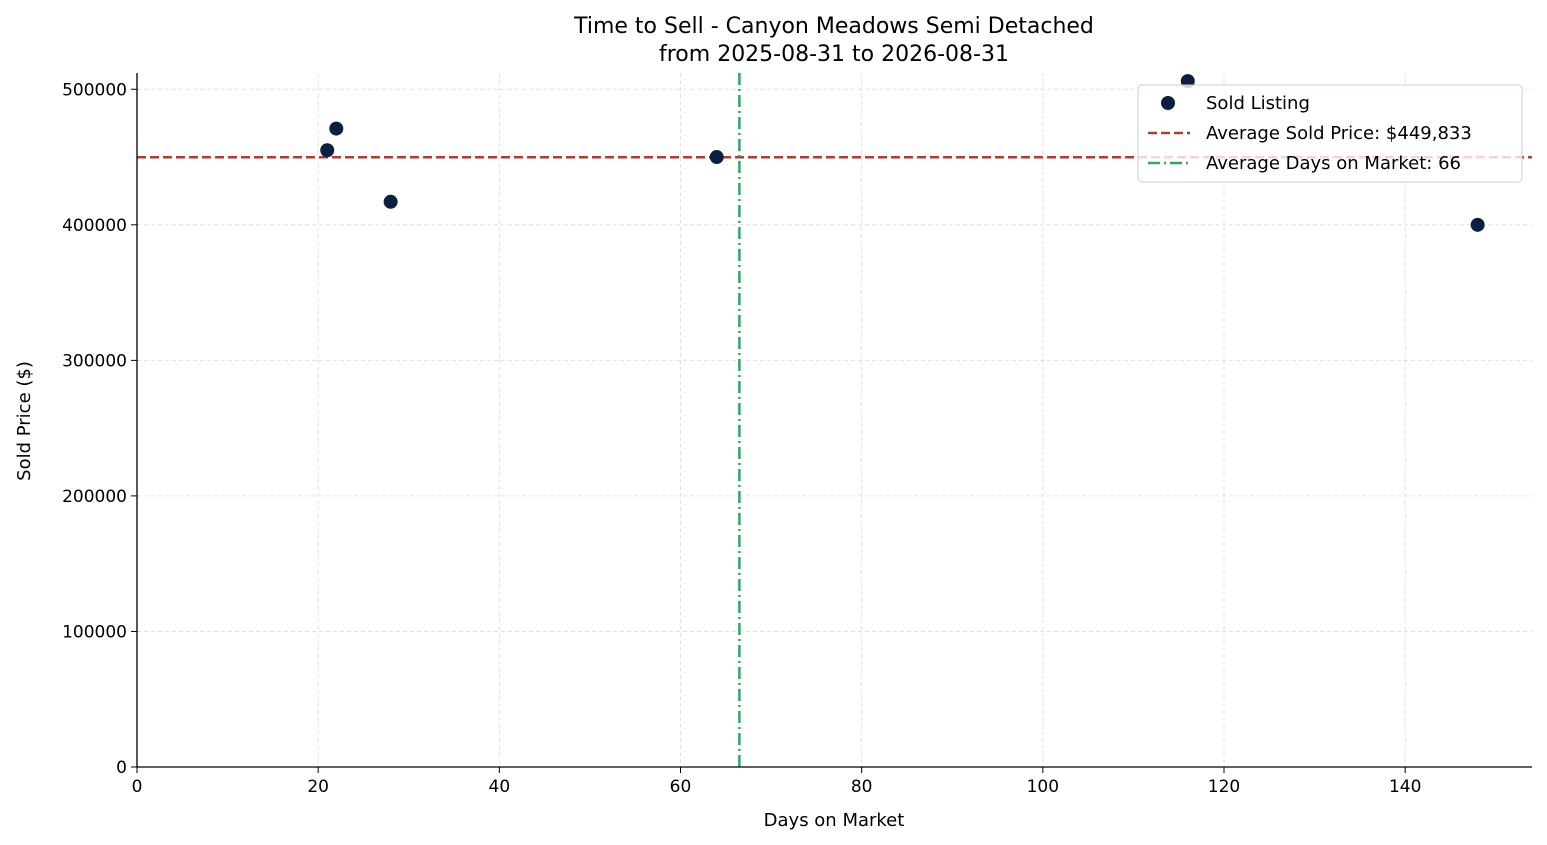  Describe the element at coordinates (681, 787) in the screenshot. I see `x-tick-label: 60` at that location.